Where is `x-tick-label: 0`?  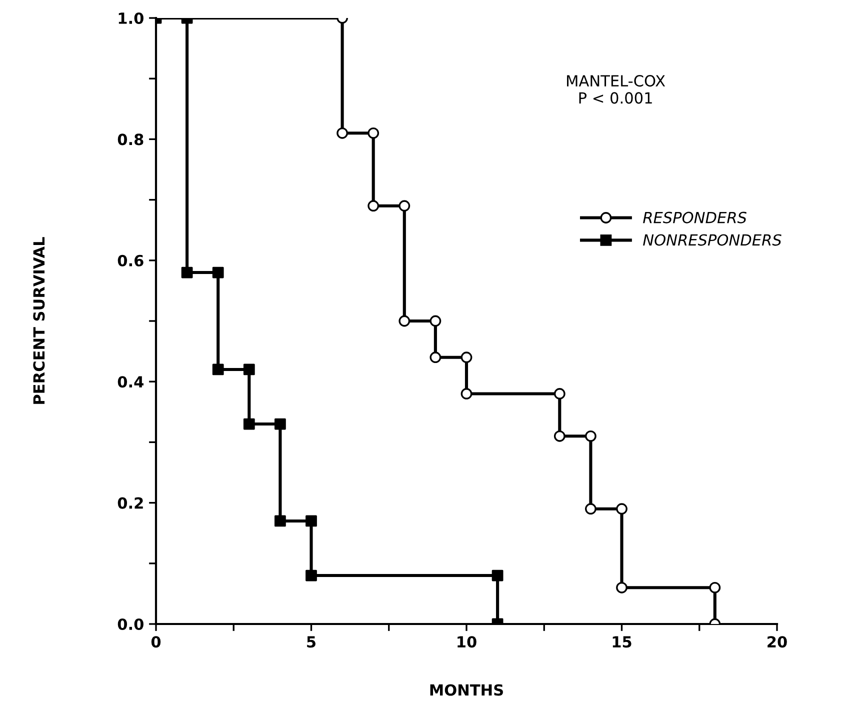 x-tick-label: 0 is located at coordinates (156, 642).